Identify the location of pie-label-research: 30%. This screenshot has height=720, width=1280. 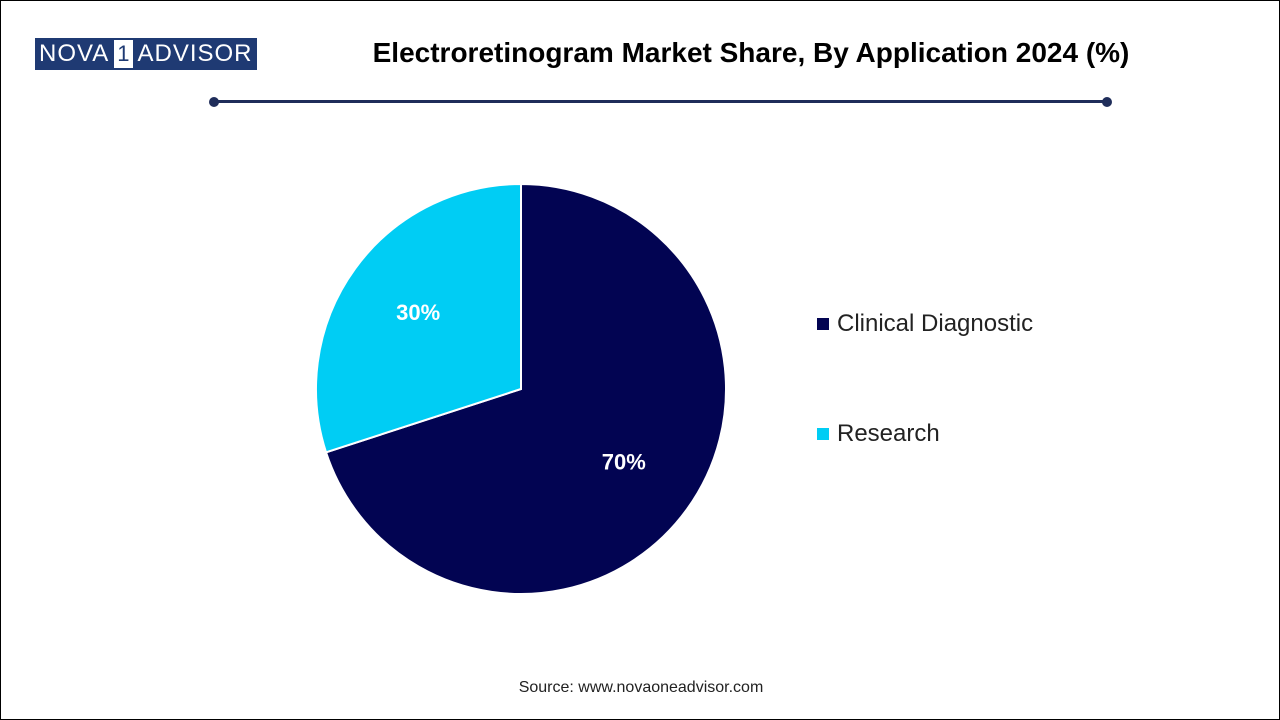
(418, 312).